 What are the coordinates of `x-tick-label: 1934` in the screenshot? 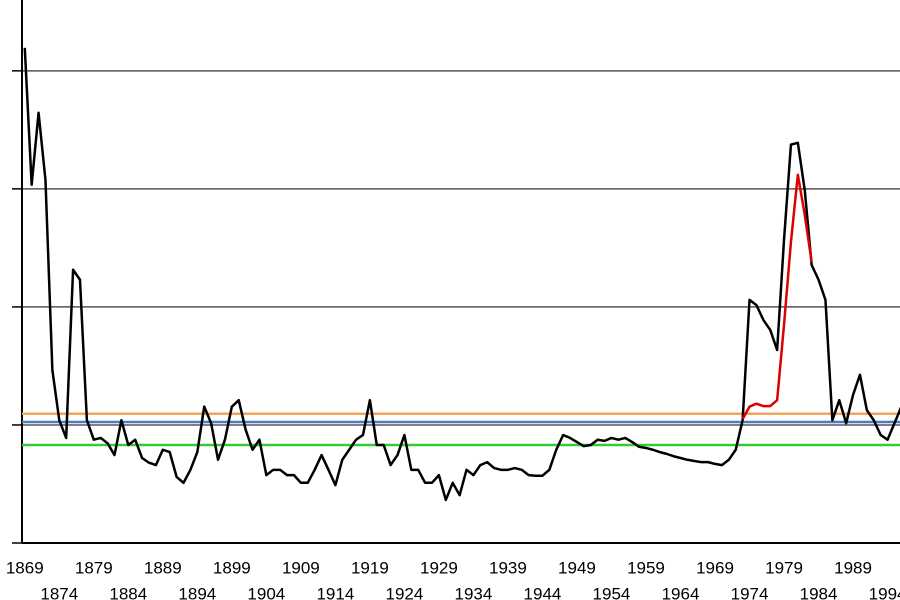 It's located at (474, 592).